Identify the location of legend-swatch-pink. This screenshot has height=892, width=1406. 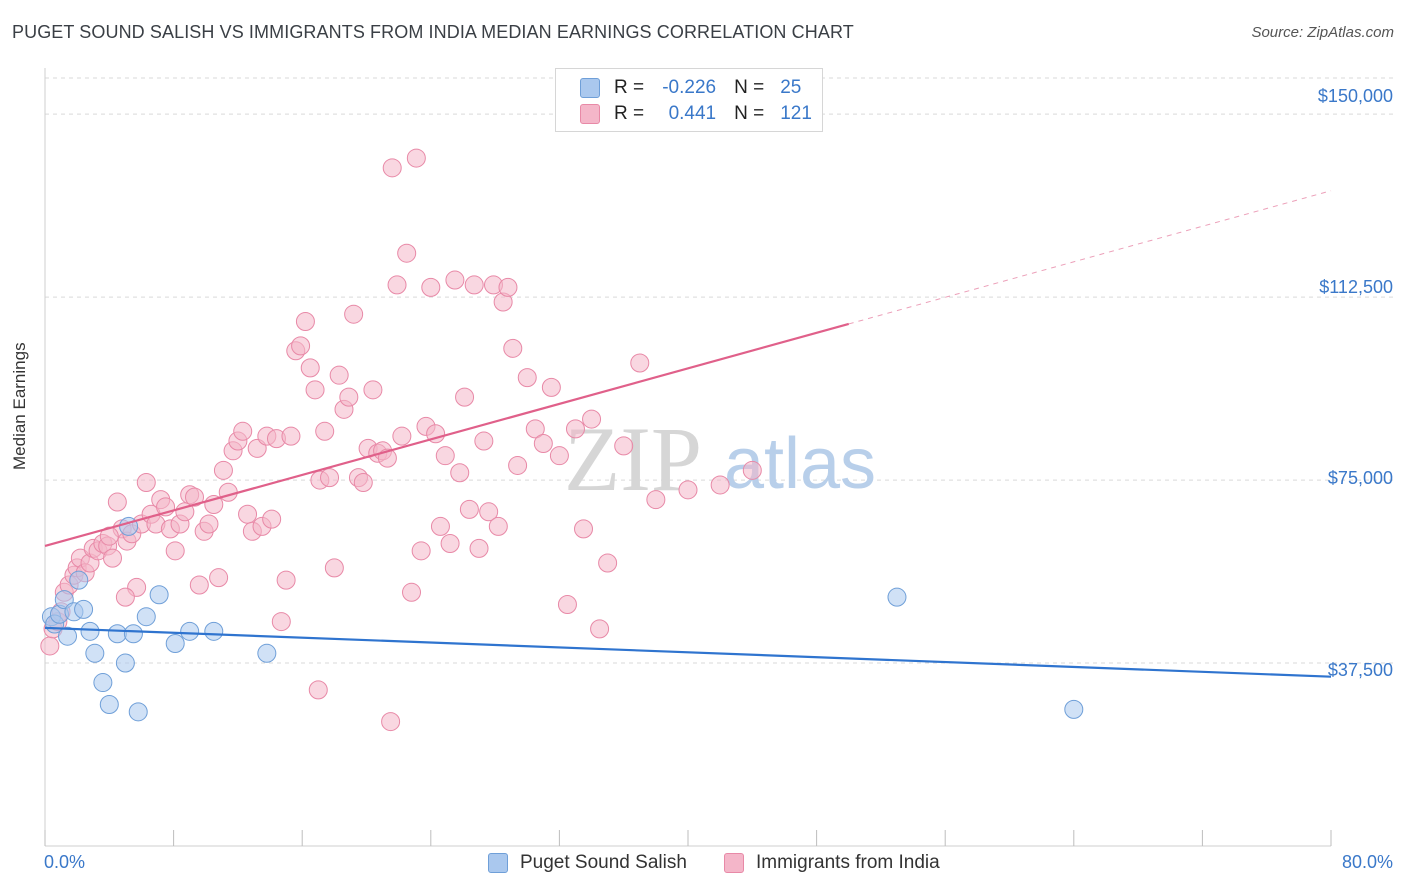
(590, 114).